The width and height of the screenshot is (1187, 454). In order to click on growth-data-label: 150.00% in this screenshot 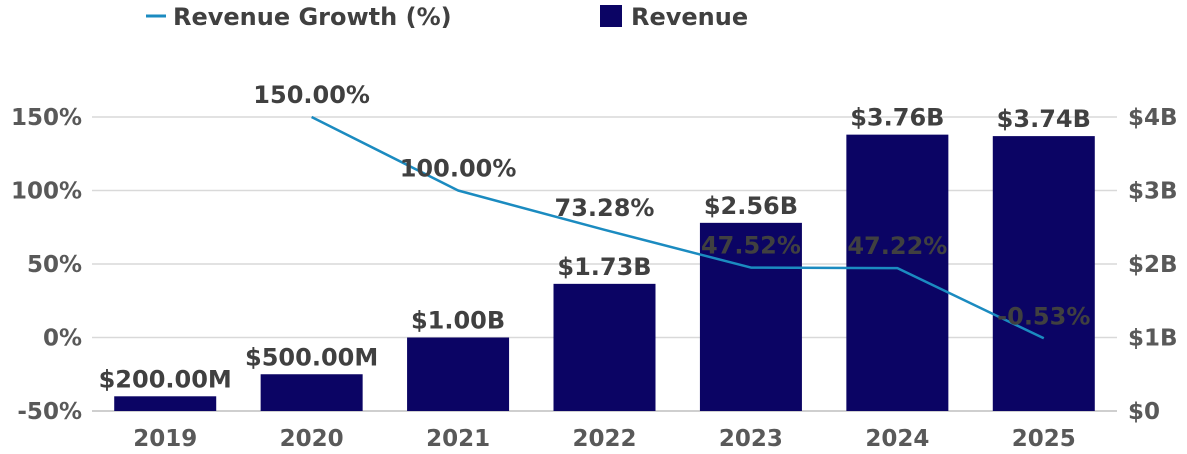, I will do `click(311, 95)`.